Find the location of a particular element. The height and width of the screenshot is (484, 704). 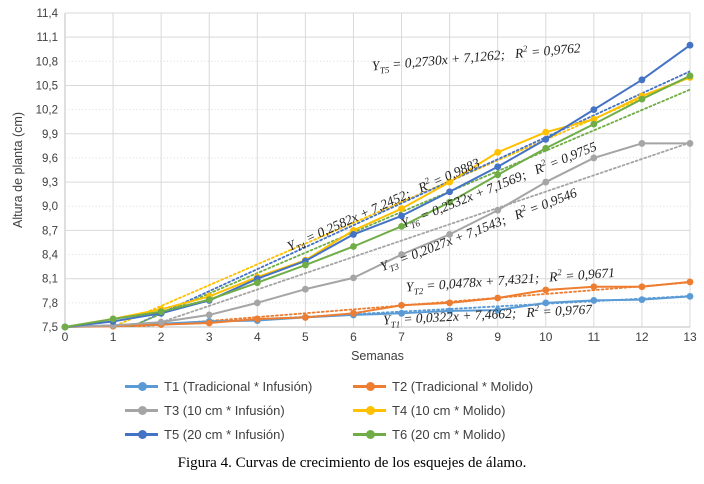

legend-label-T3: T3 (10 cm * Infusión) is located at coordinates (224, 410).